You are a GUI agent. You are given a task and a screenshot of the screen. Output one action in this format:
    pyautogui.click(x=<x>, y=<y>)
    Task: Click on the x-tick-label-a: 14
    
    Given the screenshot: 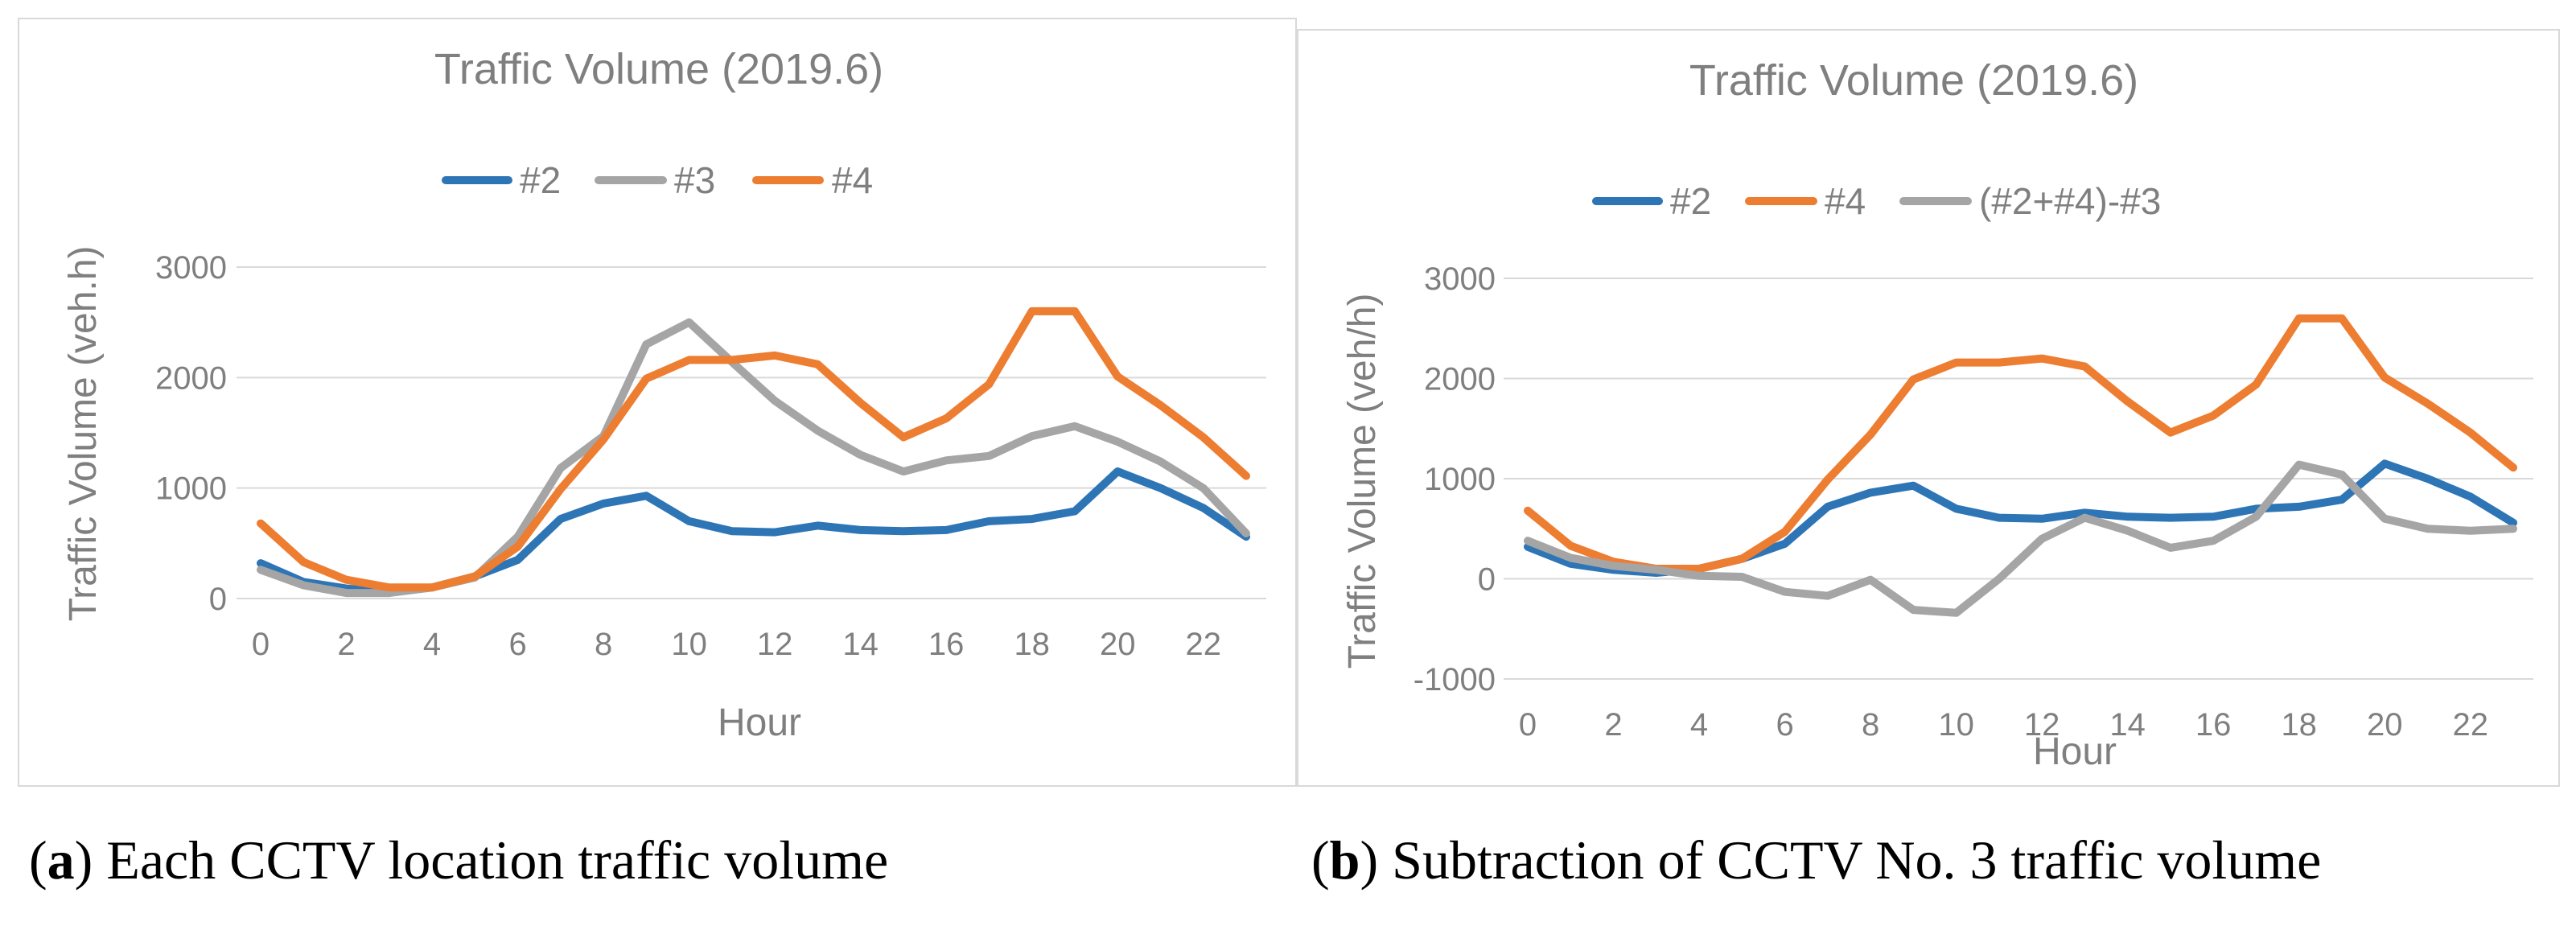 What is the action you would take?
    pyautogui.click(x=860, y=644)
    